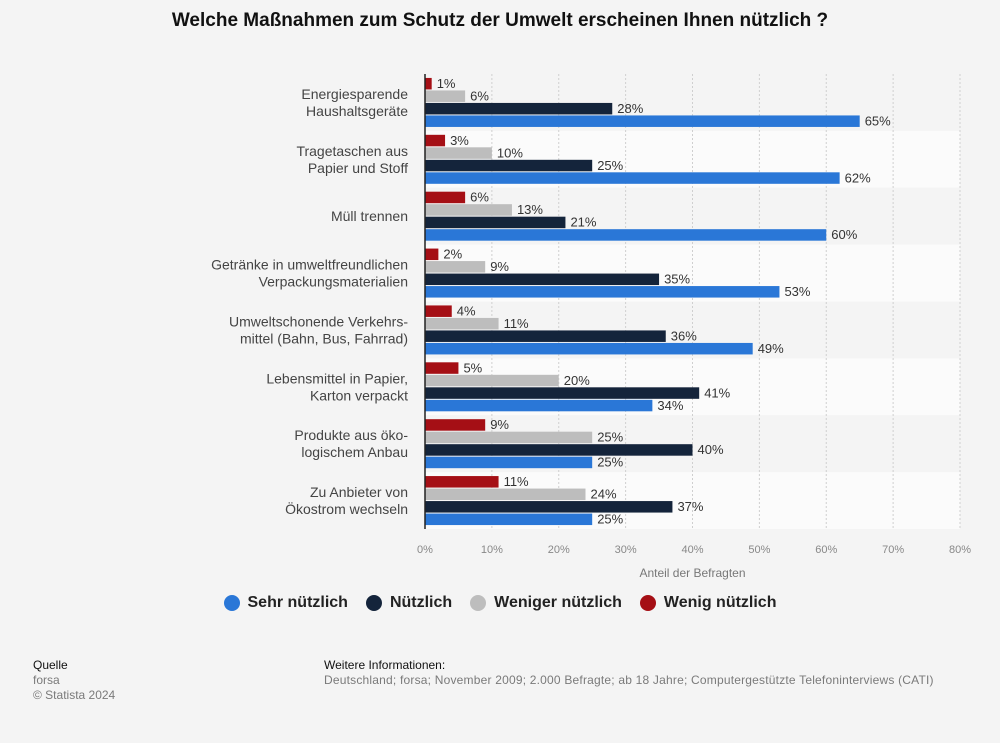 This screenshot has height=743, width=1000. What do you see at coordinates (74, 695) in the screenshot?
I see `copyright-notice: © Statista 2024` at bounding box center [74, 695].